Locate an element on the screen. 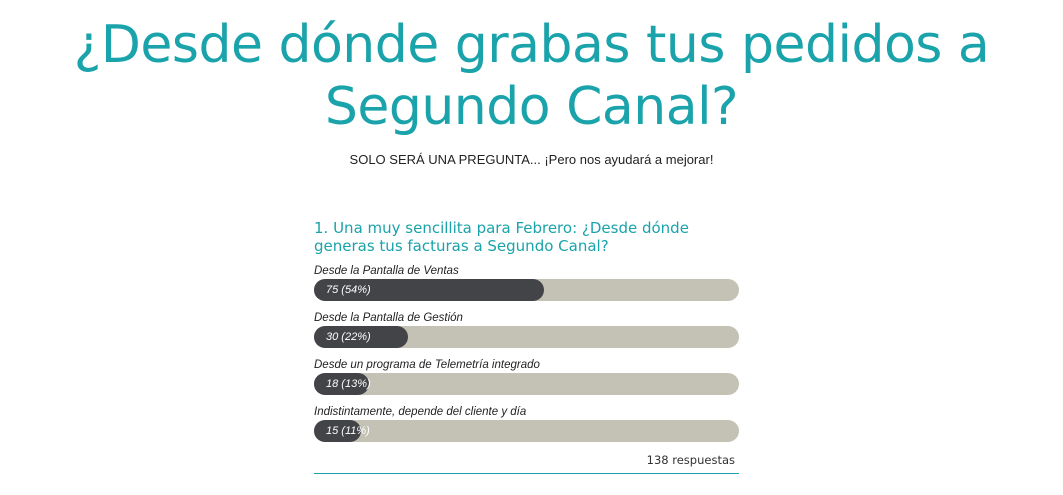 This screenshot has width=1063, height=495. poll-option-pantalla-ventas: Desde la Pantalla de Ventas 75 (54%) is located at coordinates (526, 287).